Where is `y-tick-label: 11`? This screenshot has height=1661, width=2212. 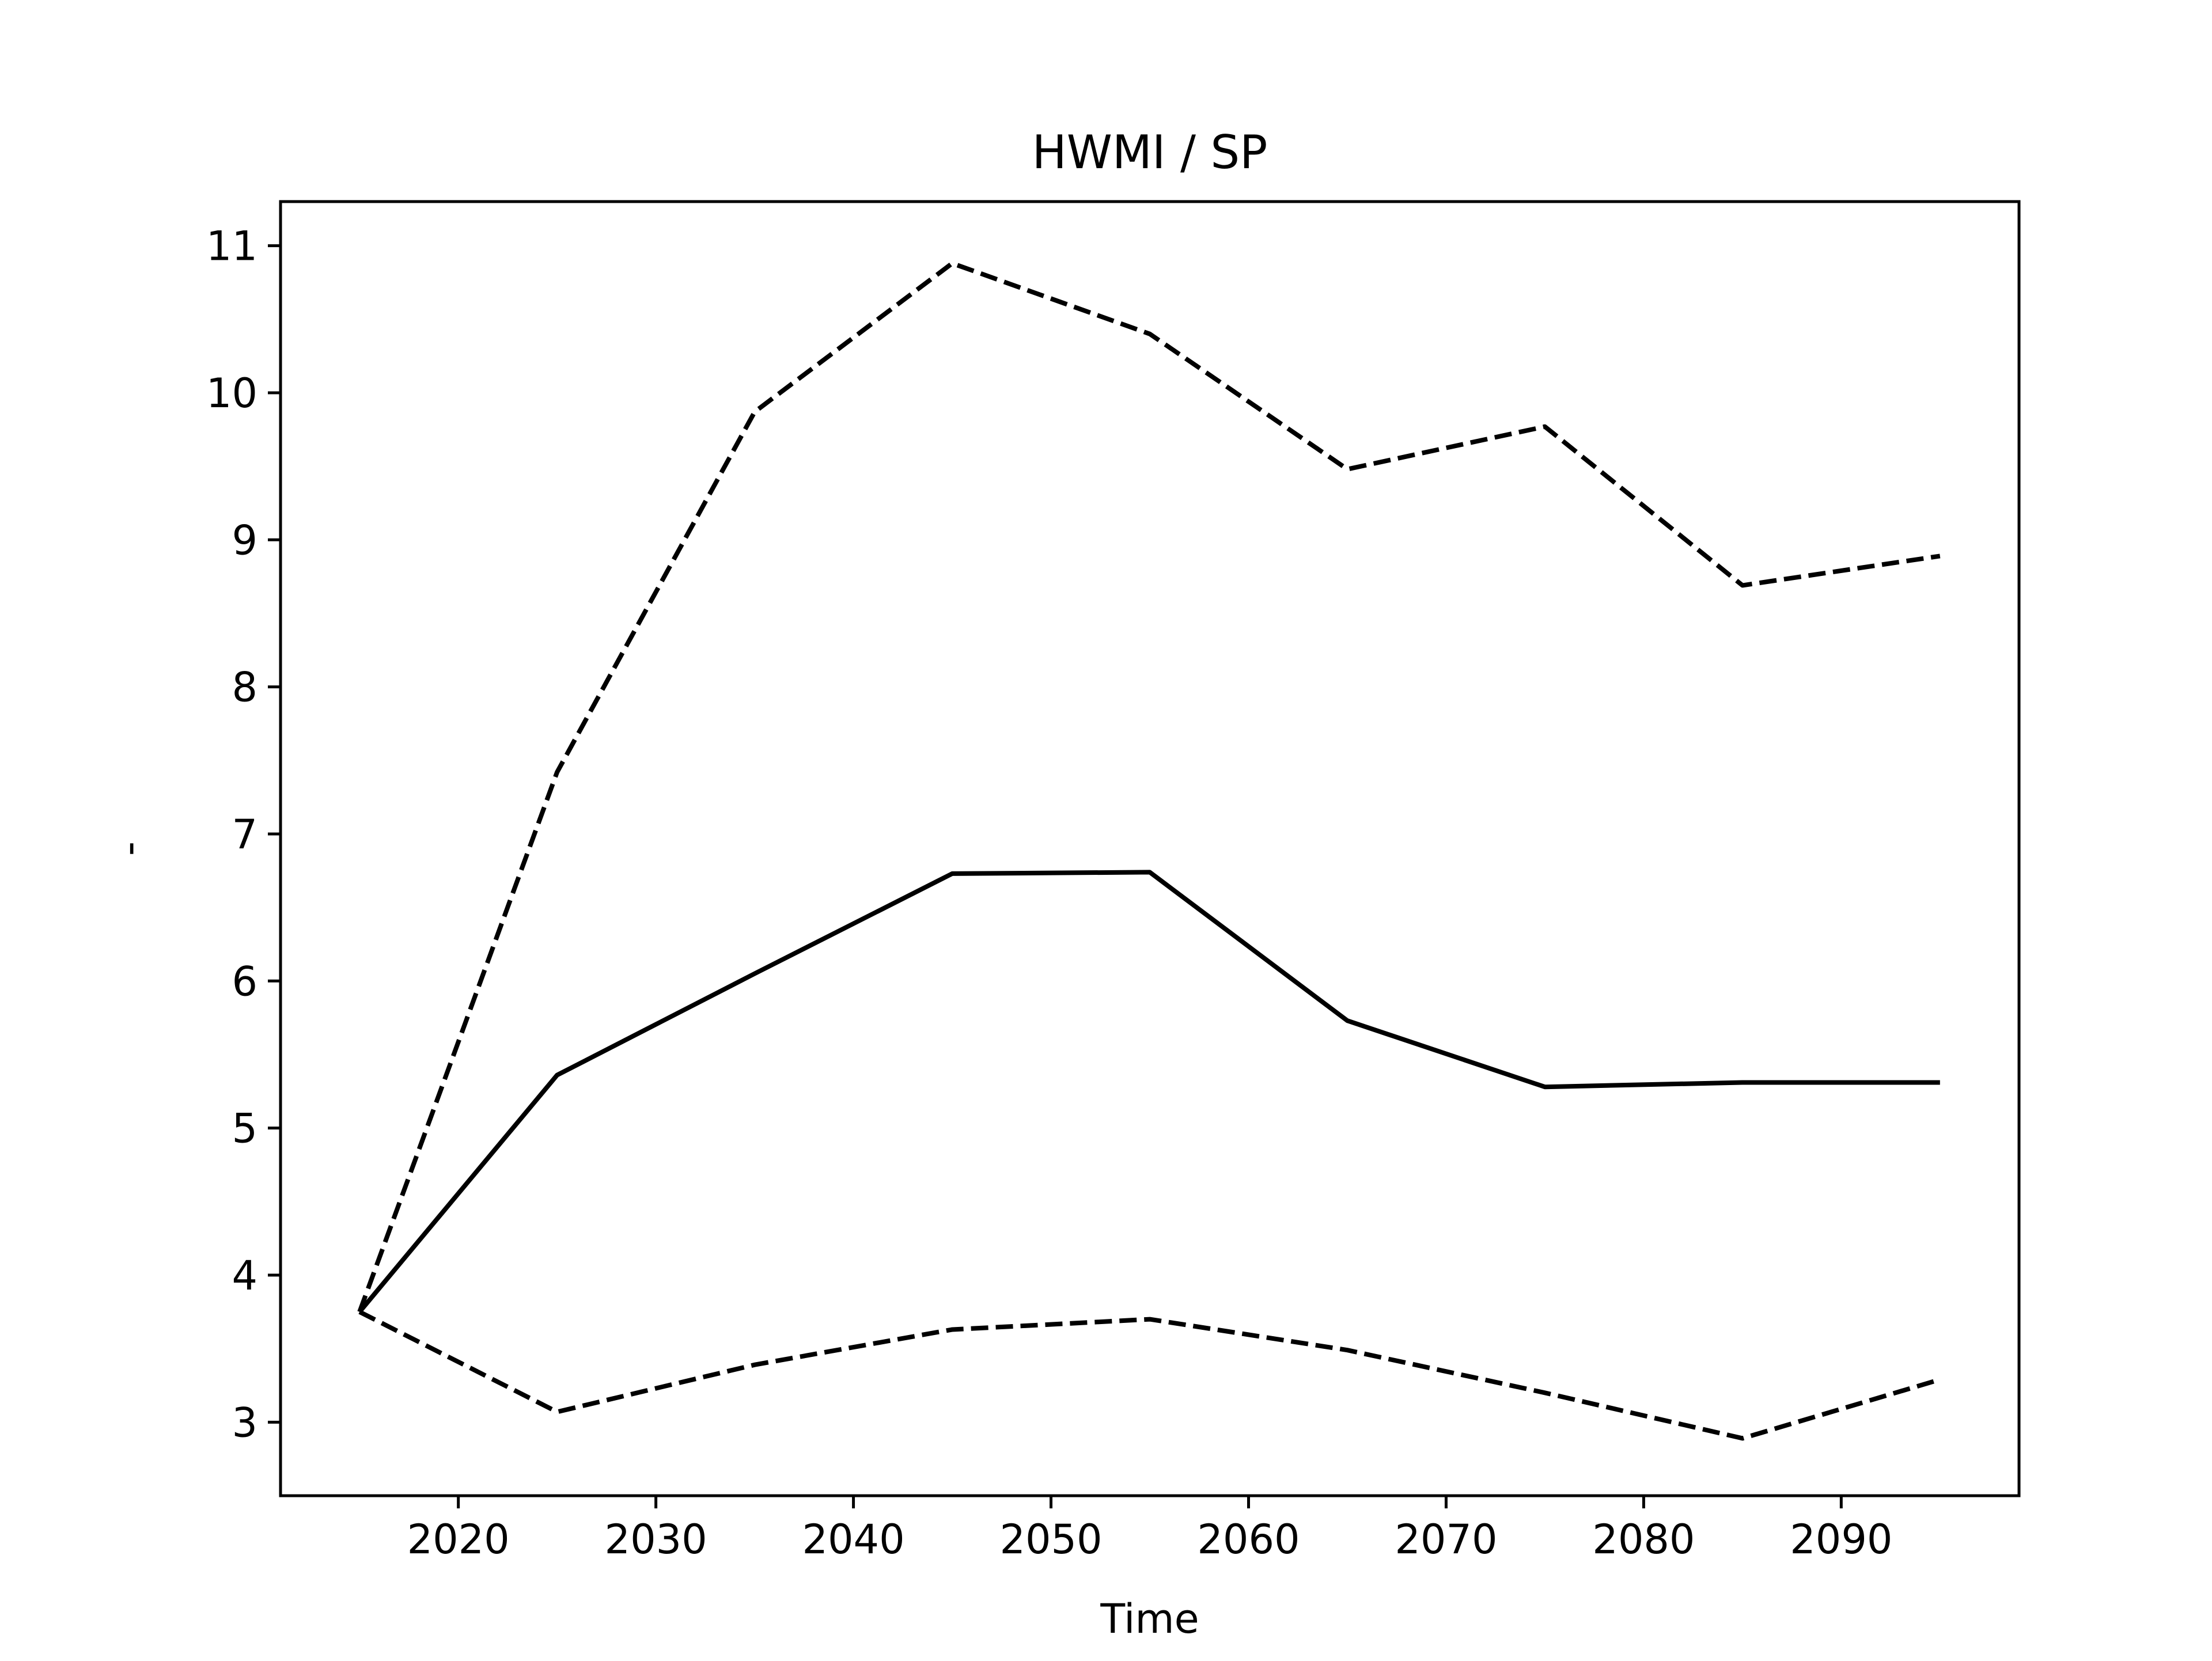 y-tick-label: 11 is located at coordinates (231, 246).